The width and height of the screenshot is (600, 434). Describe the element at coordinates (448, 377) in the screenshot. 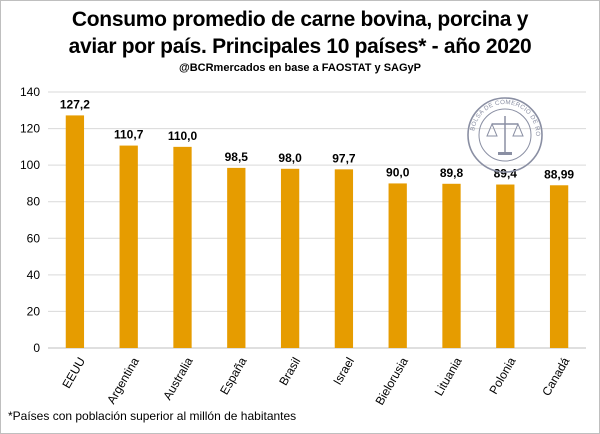

I see `x-tick-label: Lituania` at that location.